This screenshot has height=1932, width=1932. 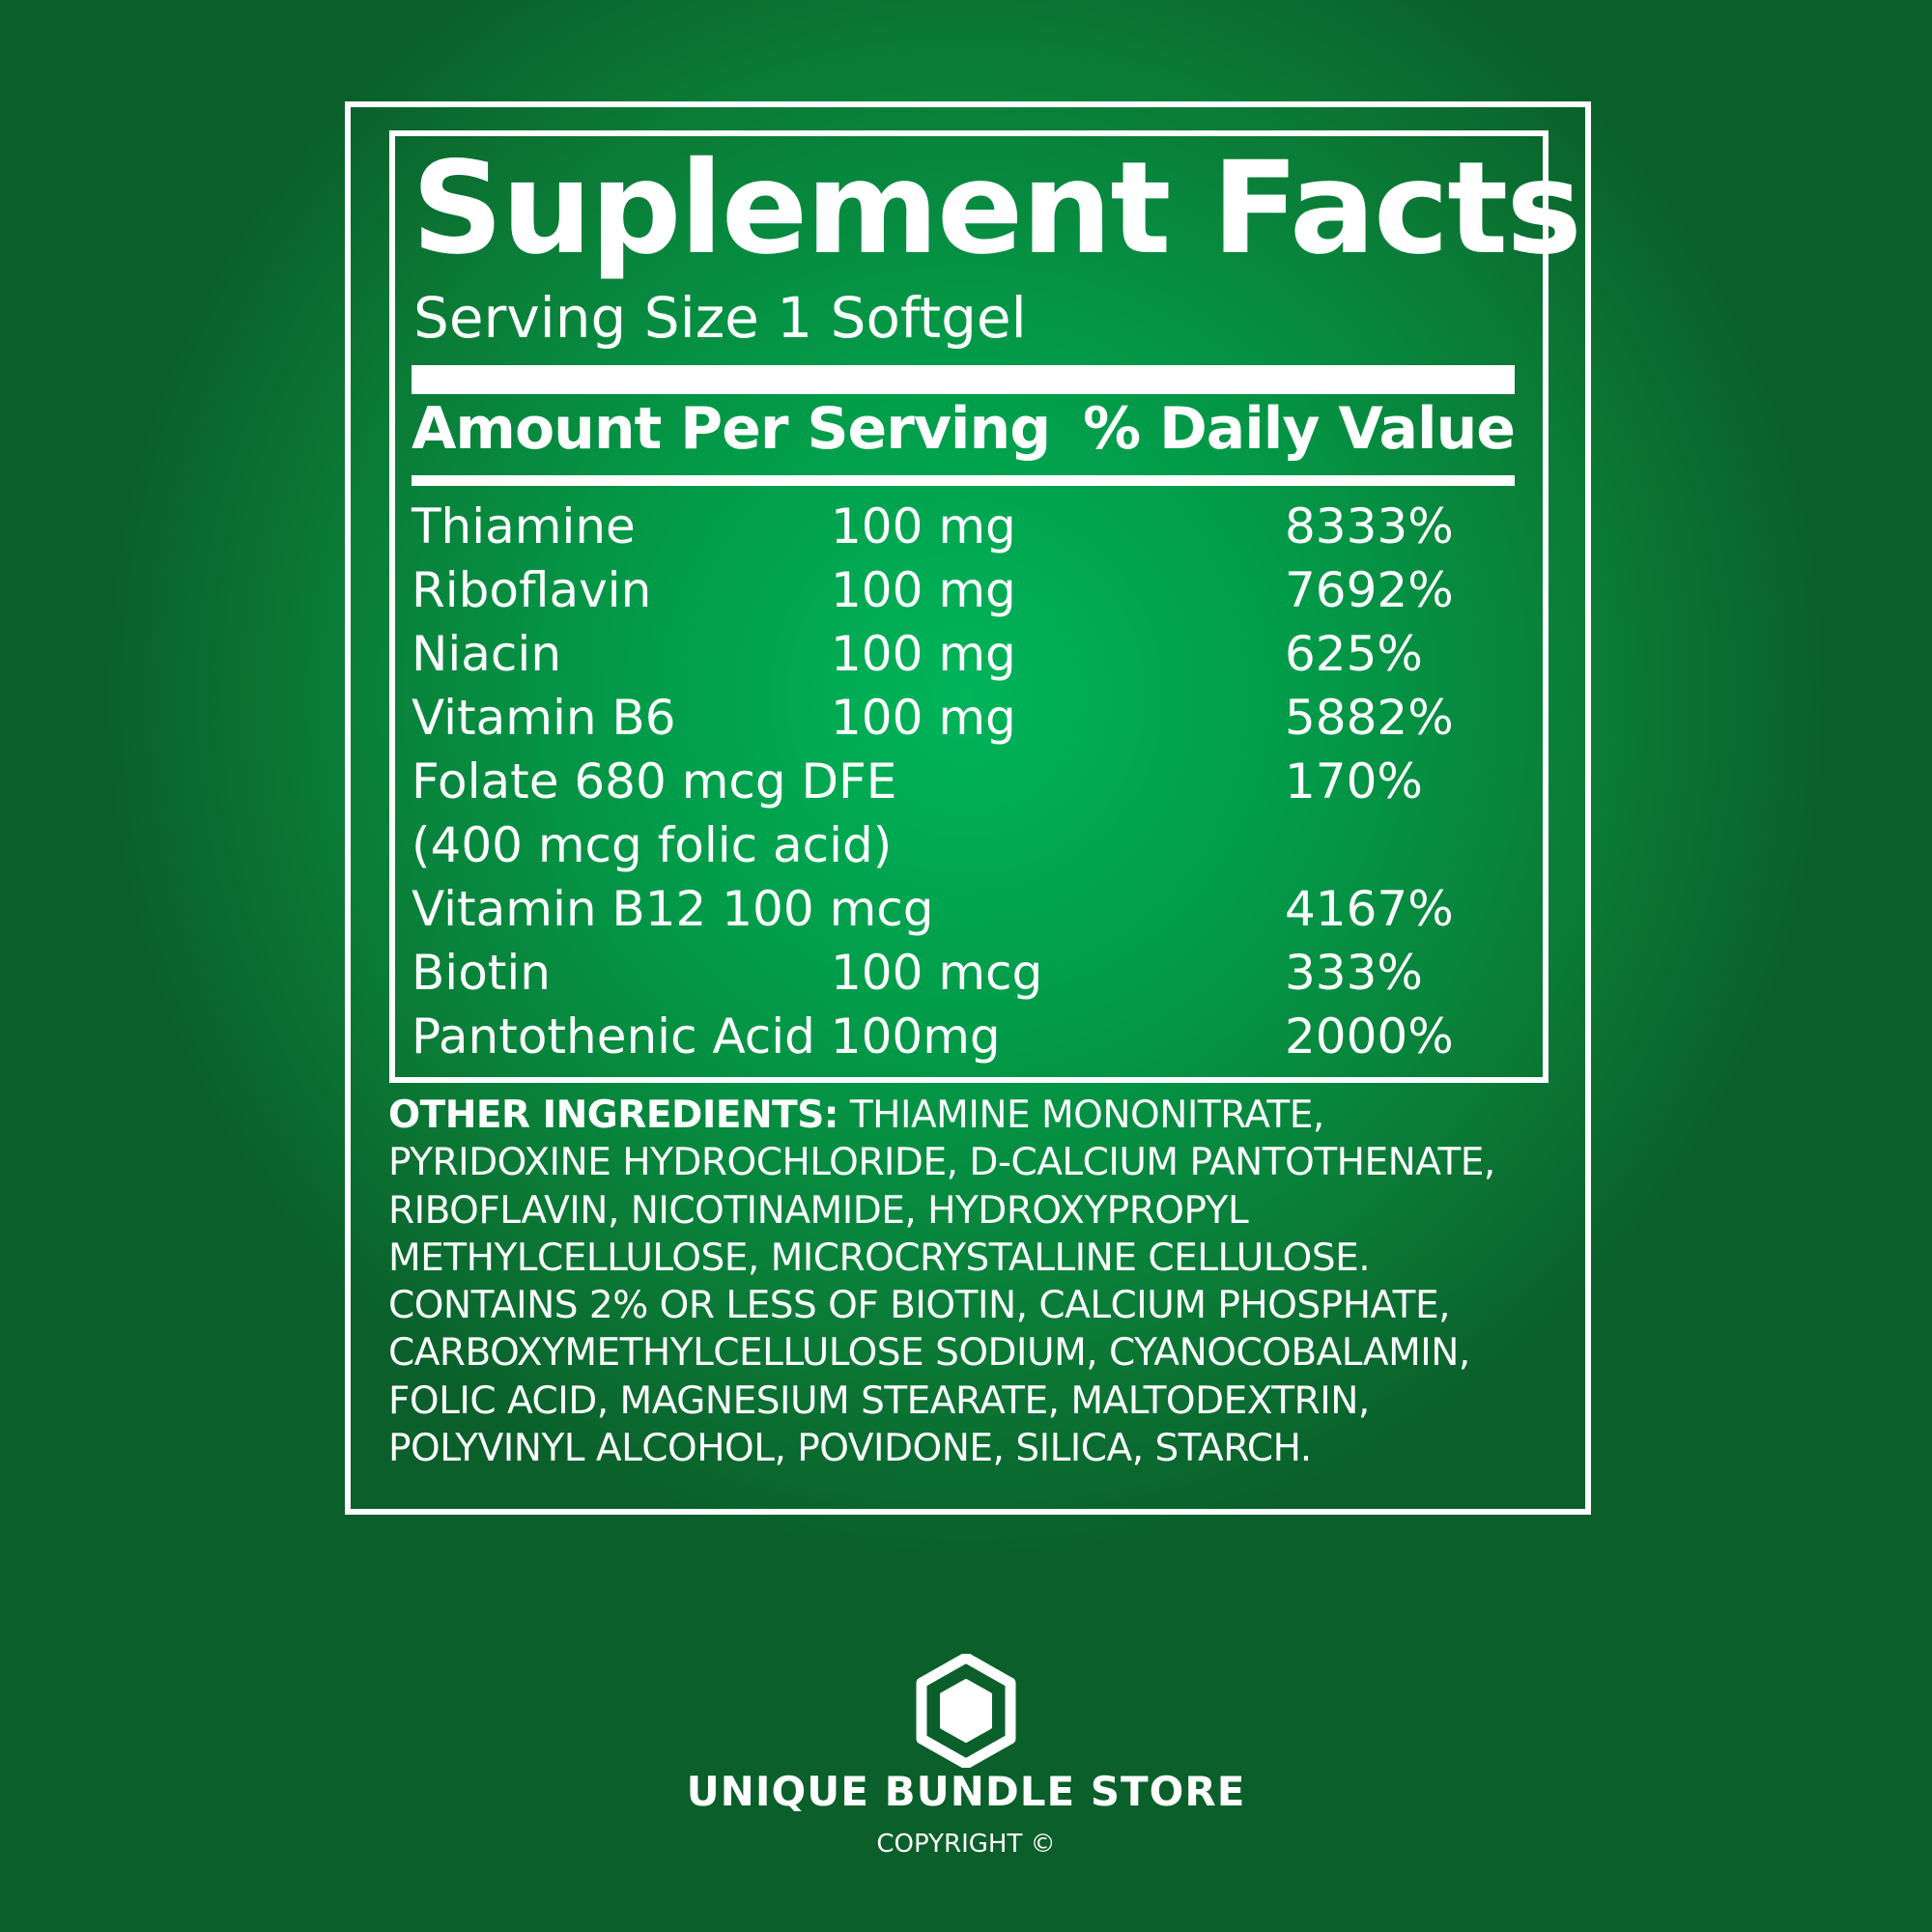 I want to click on nutrient-daily-value: 5882%, so click(x=1369, y=718).